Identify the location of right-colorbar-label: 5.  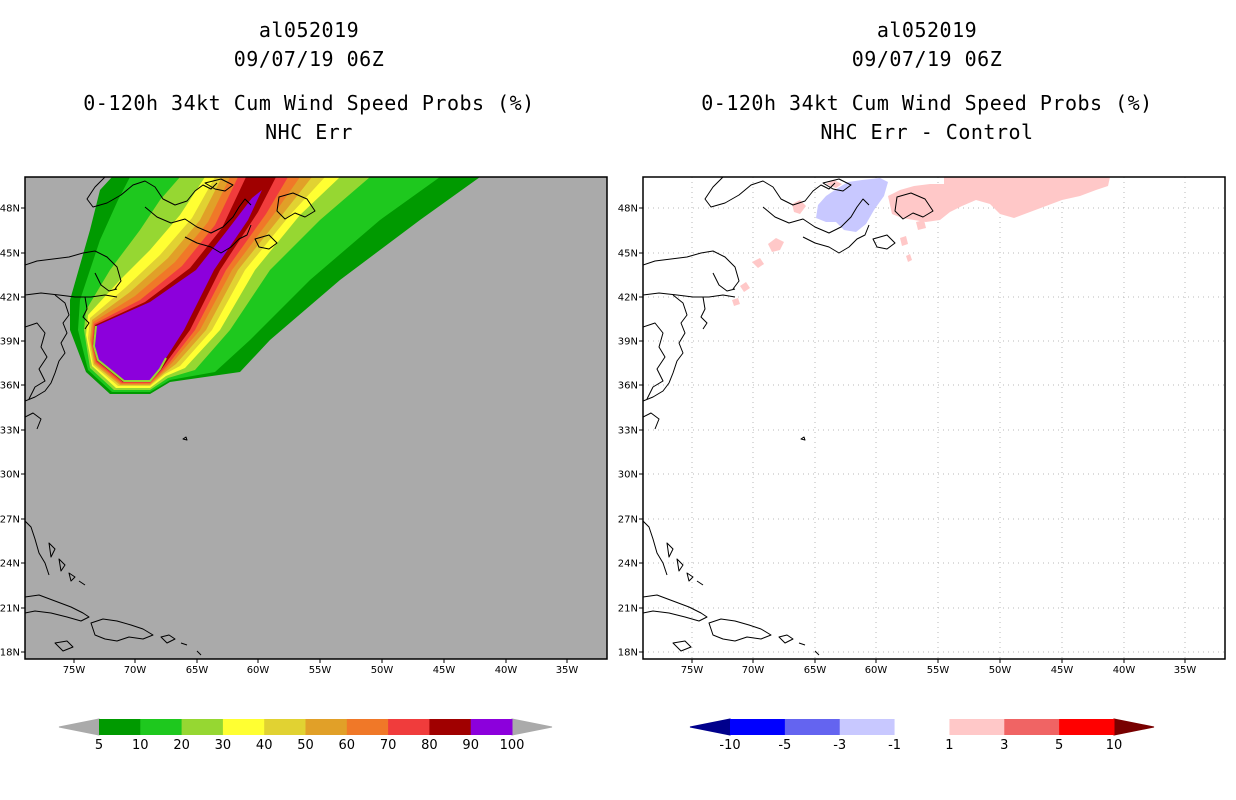
(1059, 745).